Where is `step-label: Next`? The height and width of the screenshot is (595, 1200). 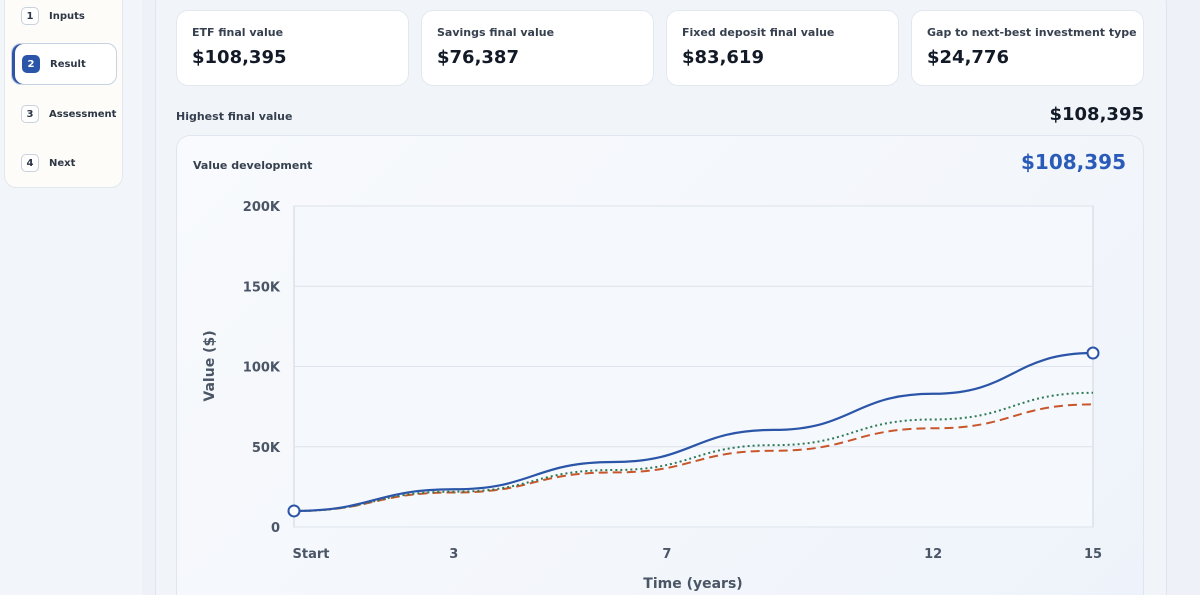 step-label: Next is located at coordinates (62, 163).